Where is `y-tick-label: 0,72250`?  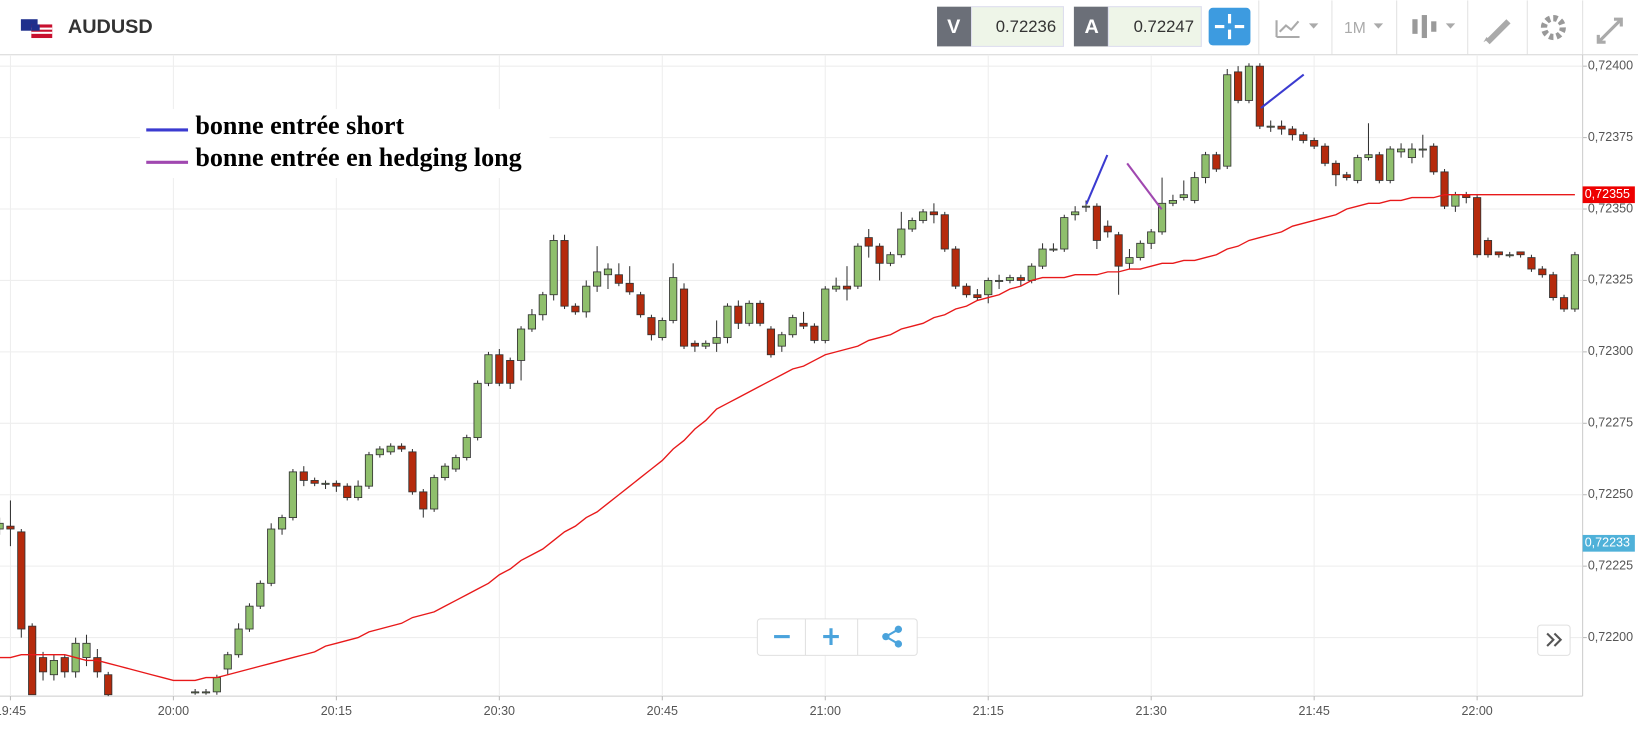
y-tick-label: 0,72250 is located at coordinates (1610, 494).